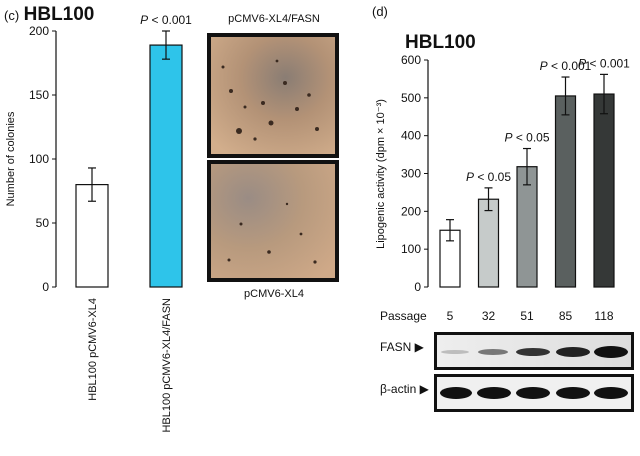  I want to click on panel-c-title: HBL100, so click(59, 14).